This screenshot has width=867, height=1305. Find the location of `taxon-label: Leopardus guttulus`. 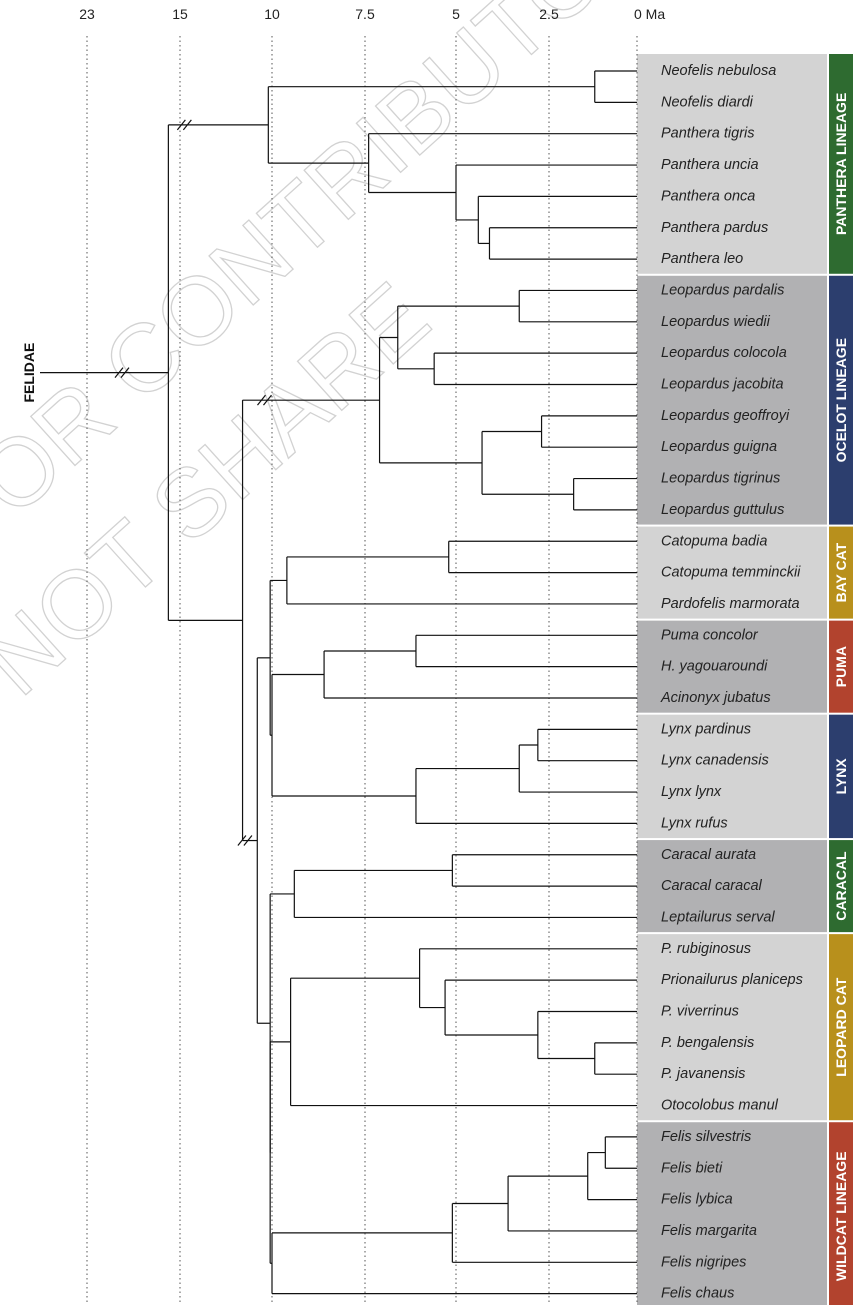

taxon-label: Leopardus guttulus is located at coordinates (722, 510).